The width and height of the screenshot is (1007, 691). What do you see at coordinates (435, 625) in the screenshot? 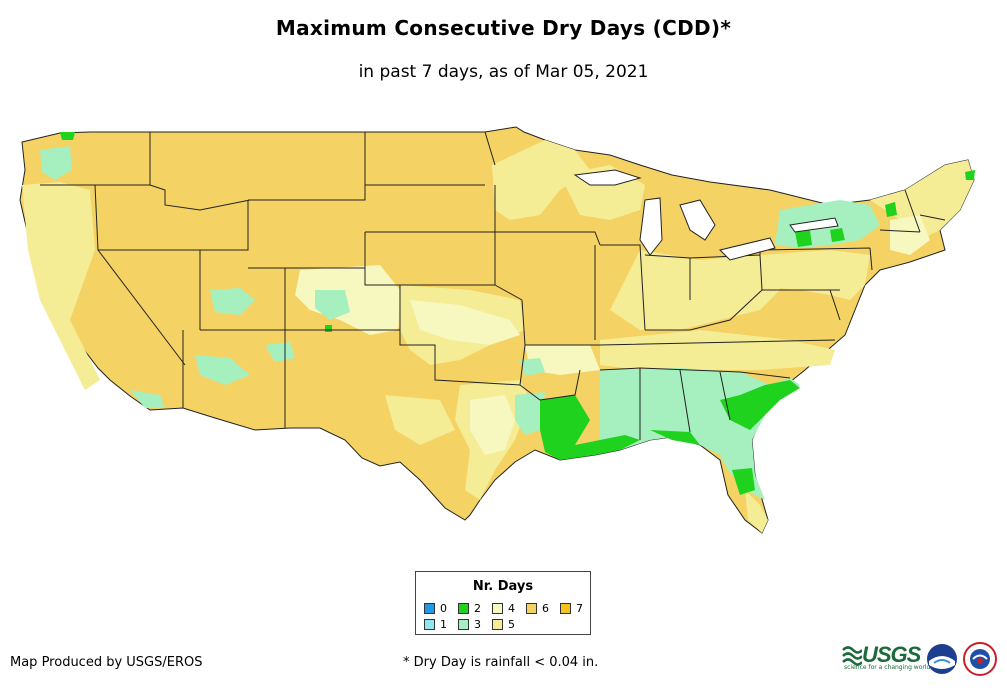
I see `legend-item-1: 1` at bounding box center [435, 625].